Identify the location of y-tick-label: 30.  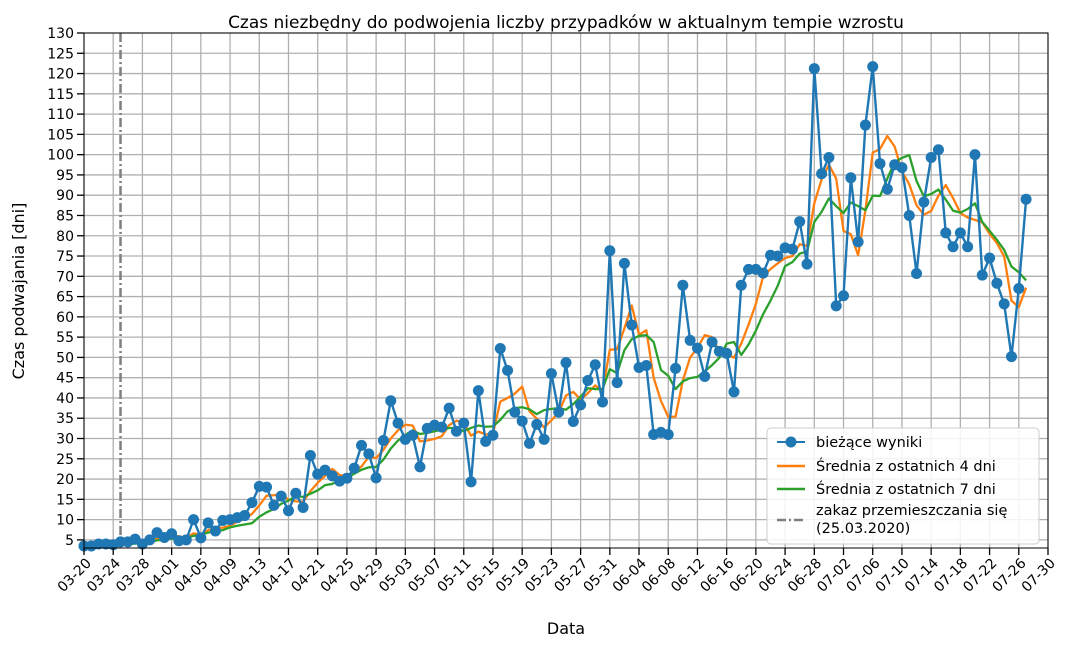
(65, 440).